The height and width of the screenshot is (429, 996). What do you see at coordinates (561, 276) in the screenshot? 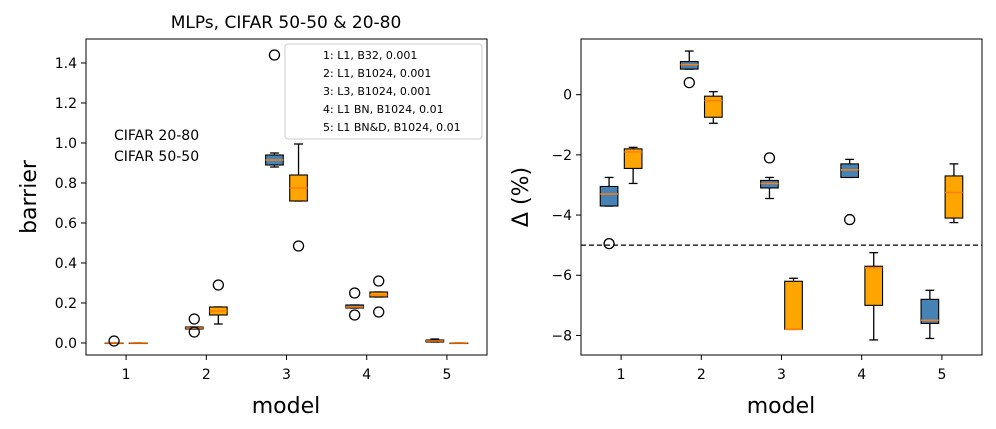
I see `y-tick-label: −6` at bounding box center [561, 276].